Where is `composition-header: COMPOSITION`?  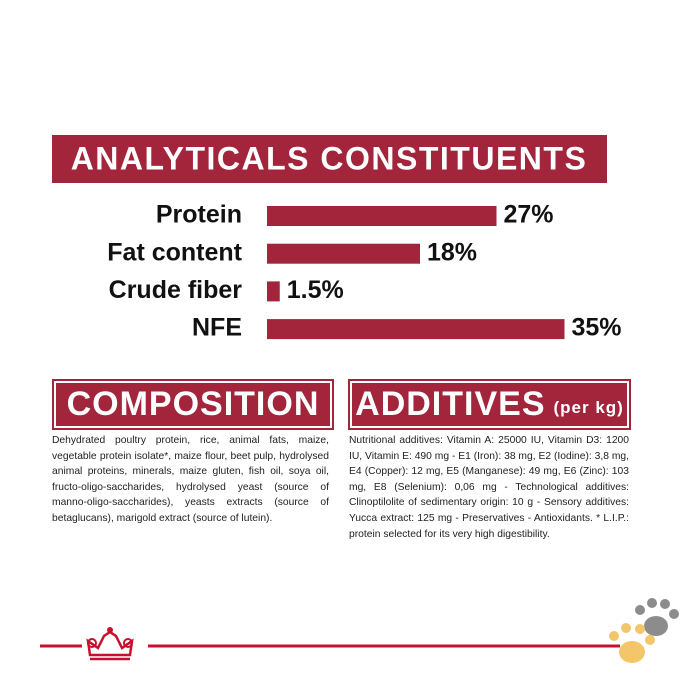
composition-header: COMPOSITION is located at coordinates (193, 404).